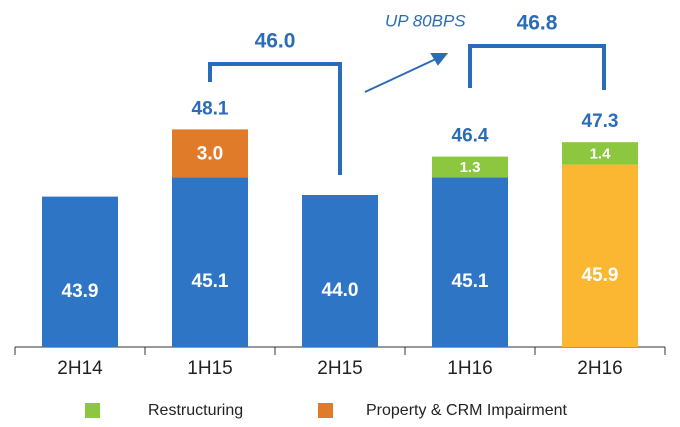  What do you see at coordinates (470, 136) in the screenshot?
I see `total-label: 46.4` at bounding box center [470, 136].